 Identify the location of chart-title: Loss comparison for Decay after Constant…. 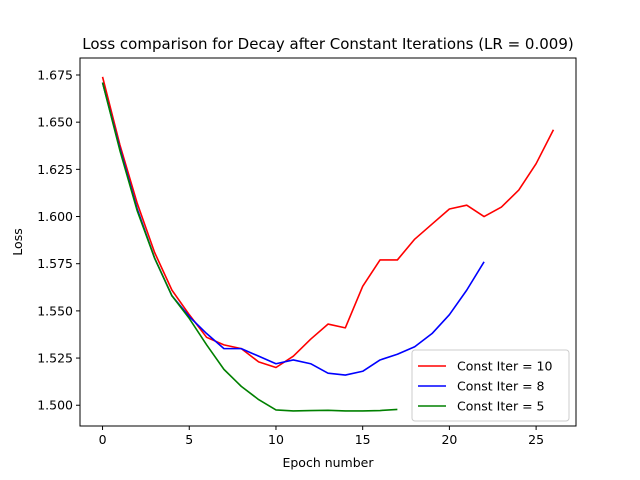
(327, 44).